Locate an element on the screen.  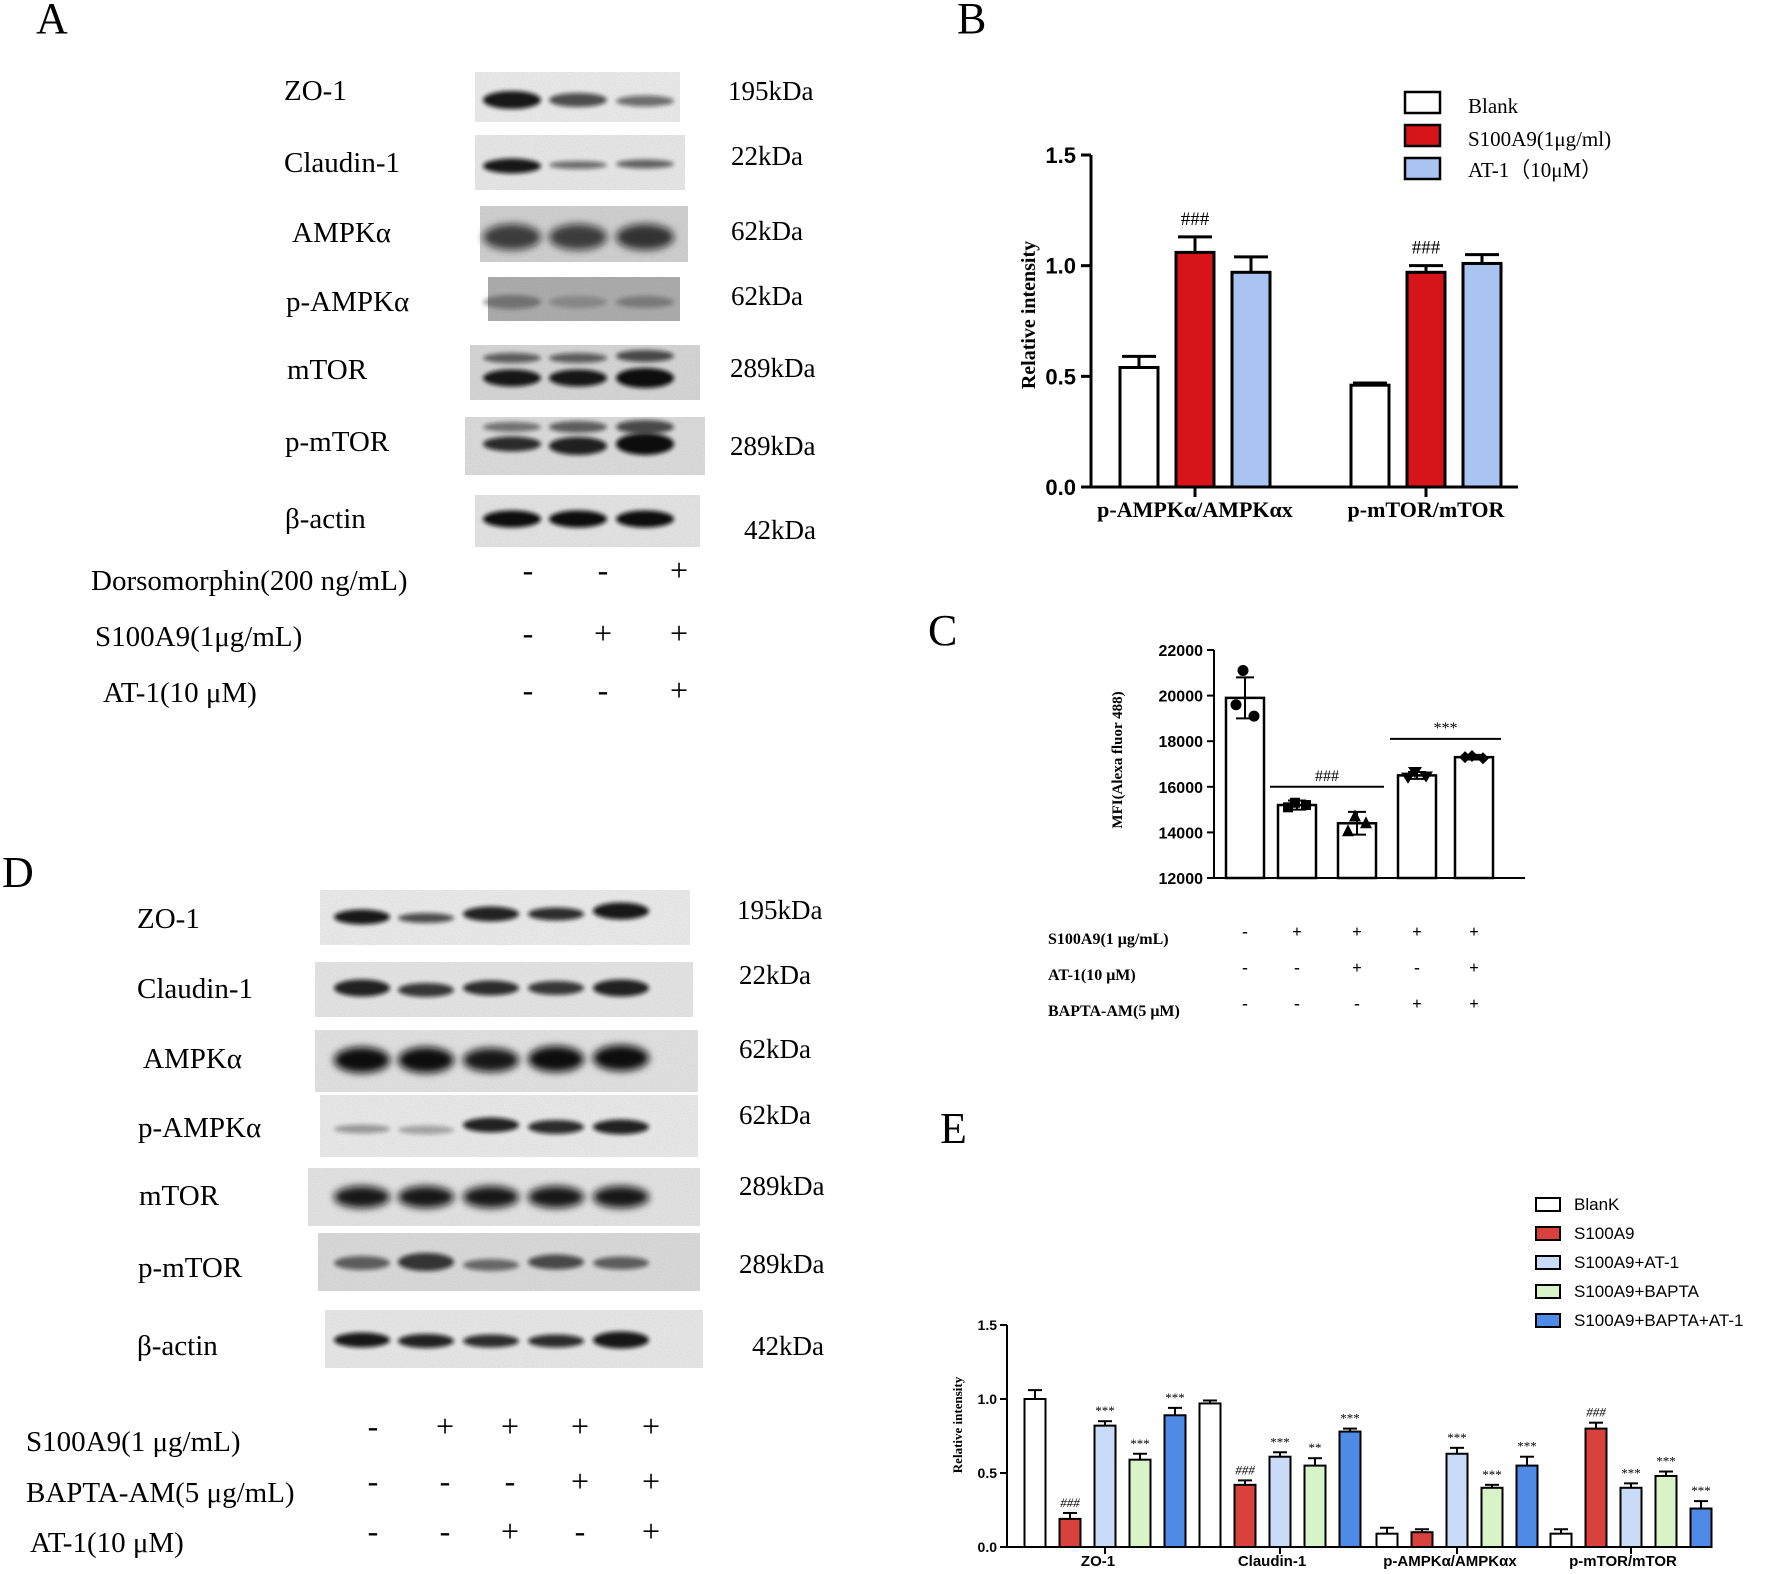
blot-d-kda-b-actin: 42kDa is located at coordinates (788, 1346).